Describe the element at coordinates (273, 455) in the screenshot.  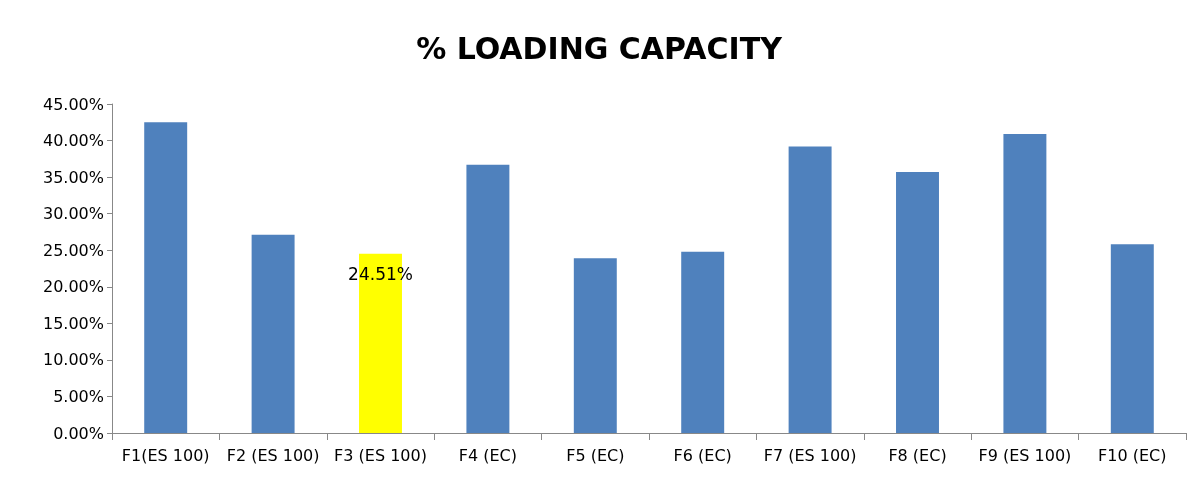
I see `x-tick-label: F2 (ES 100)` at that location.